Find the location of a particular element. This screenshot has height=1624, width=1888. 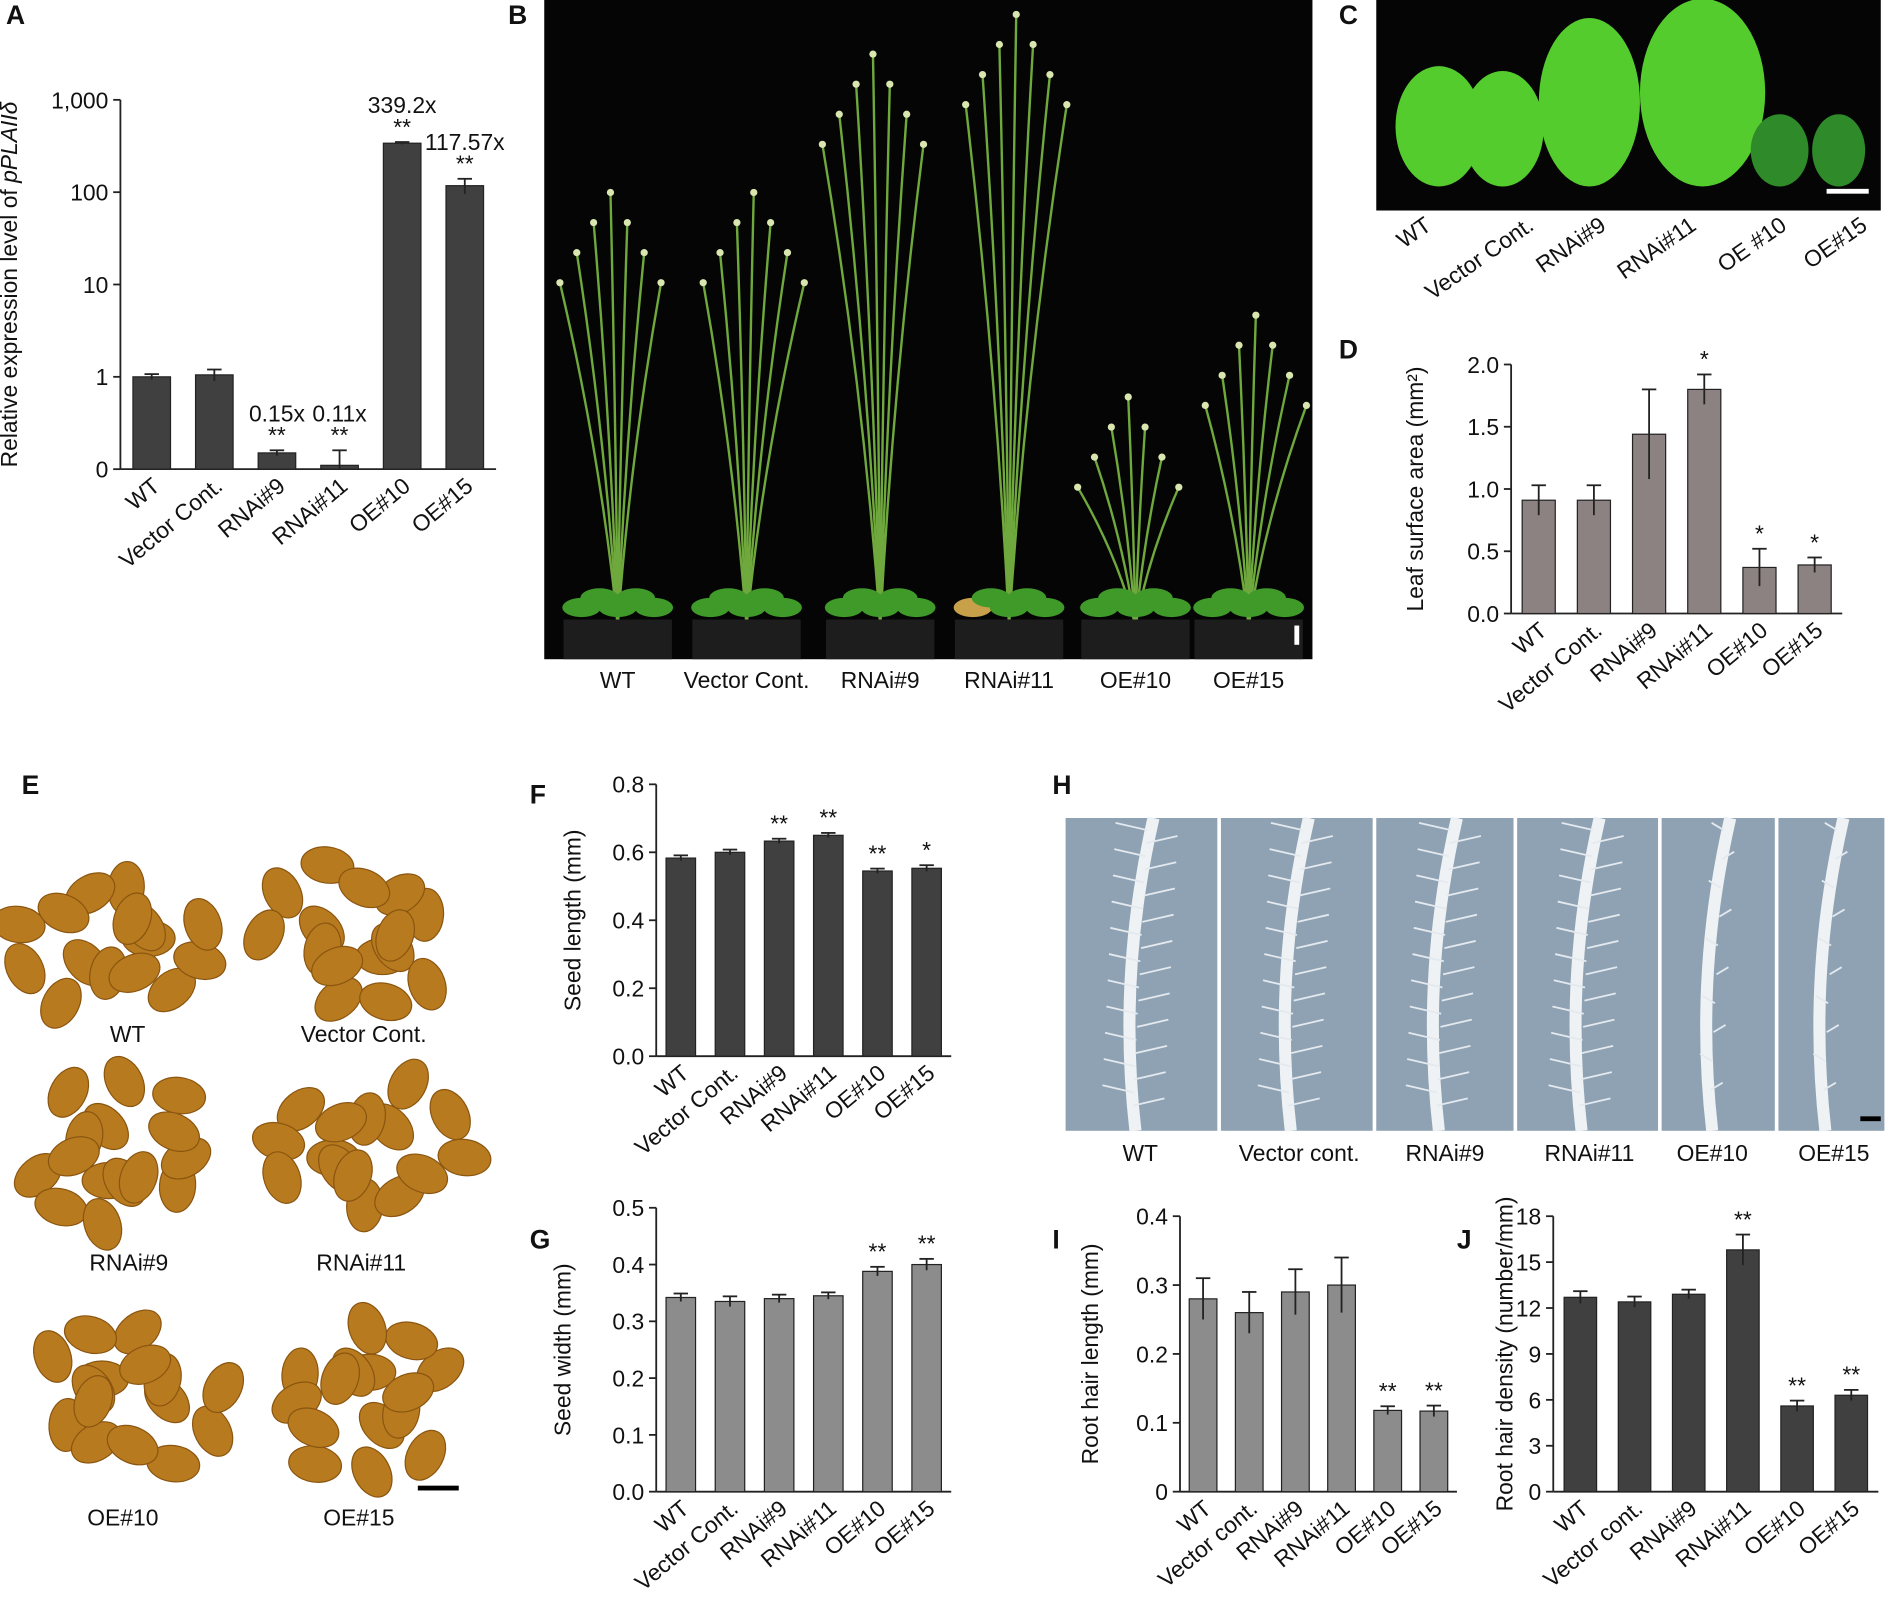

y-tick-label: 0 is located at coordinates (1534, 1492).